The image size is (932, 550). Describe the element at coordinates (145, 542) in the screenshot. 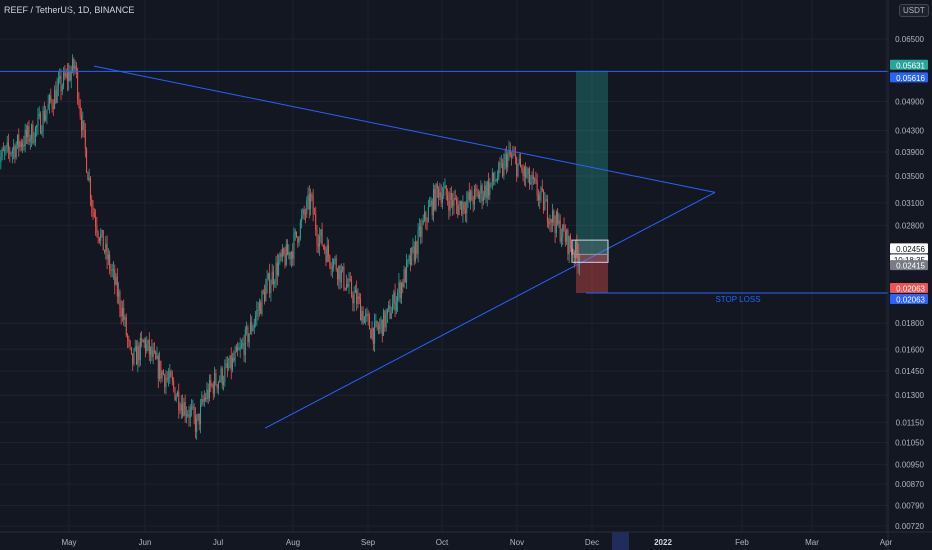

I see `x-tick-label: Jun` at that location.